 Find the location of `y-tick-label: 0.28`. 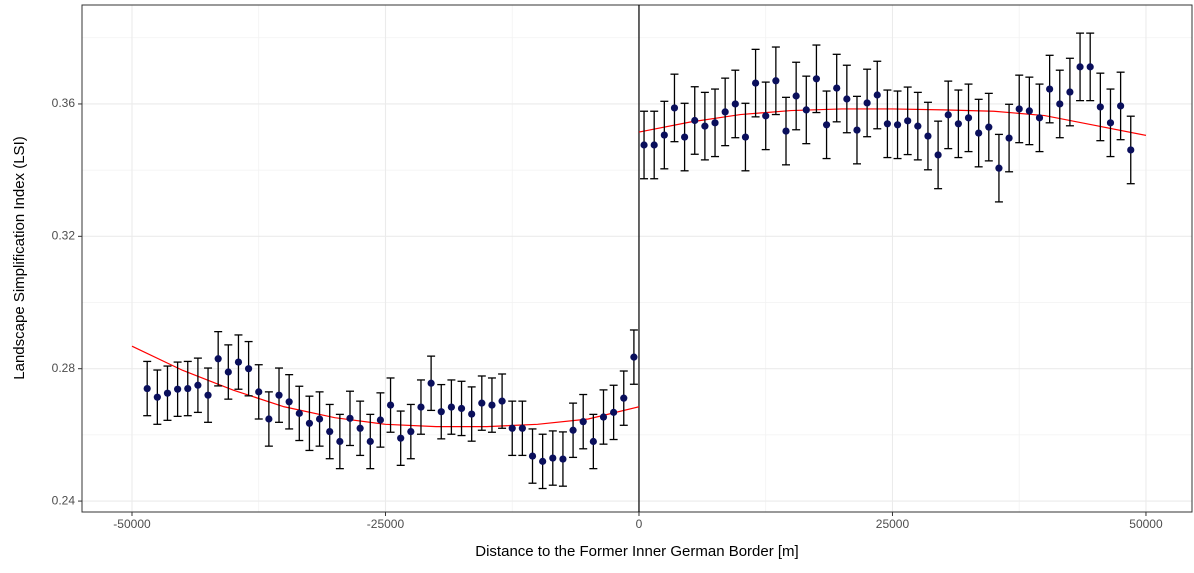

y-tick-label: 0.28 is located at coordinates (64, 368).